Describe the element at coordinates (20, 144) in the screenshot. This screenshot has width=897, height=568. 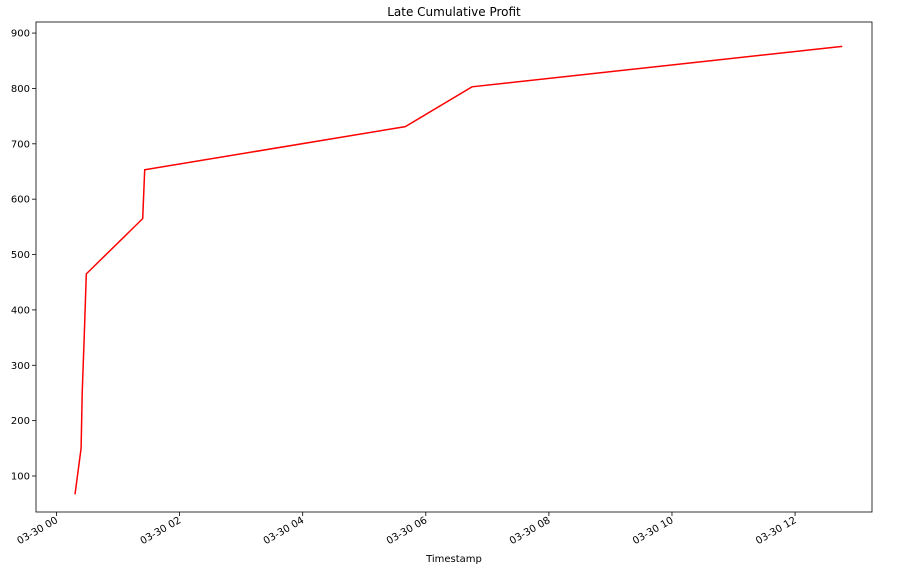
I see `y-tick-label: 700` at that location.